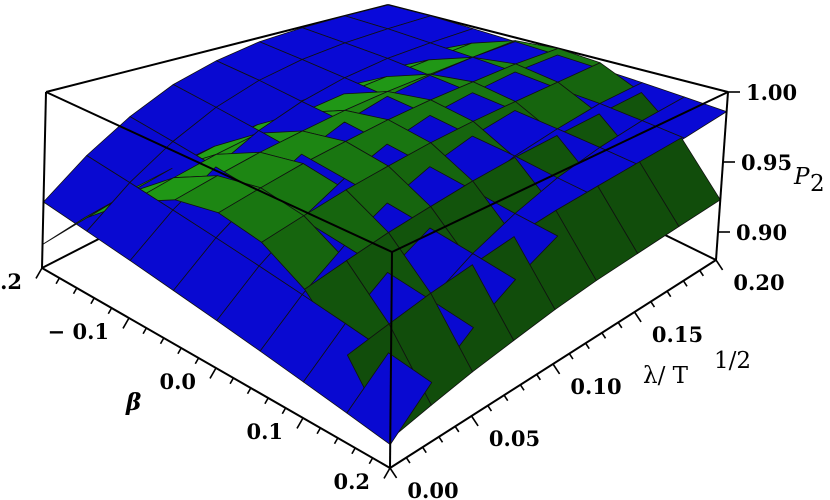 This screenshot has height=500, width=830. What do you see at coordinates (514, 438) in the screenshot?
I see `x-tick-label: 0.05` at bounding box center [514, 438].